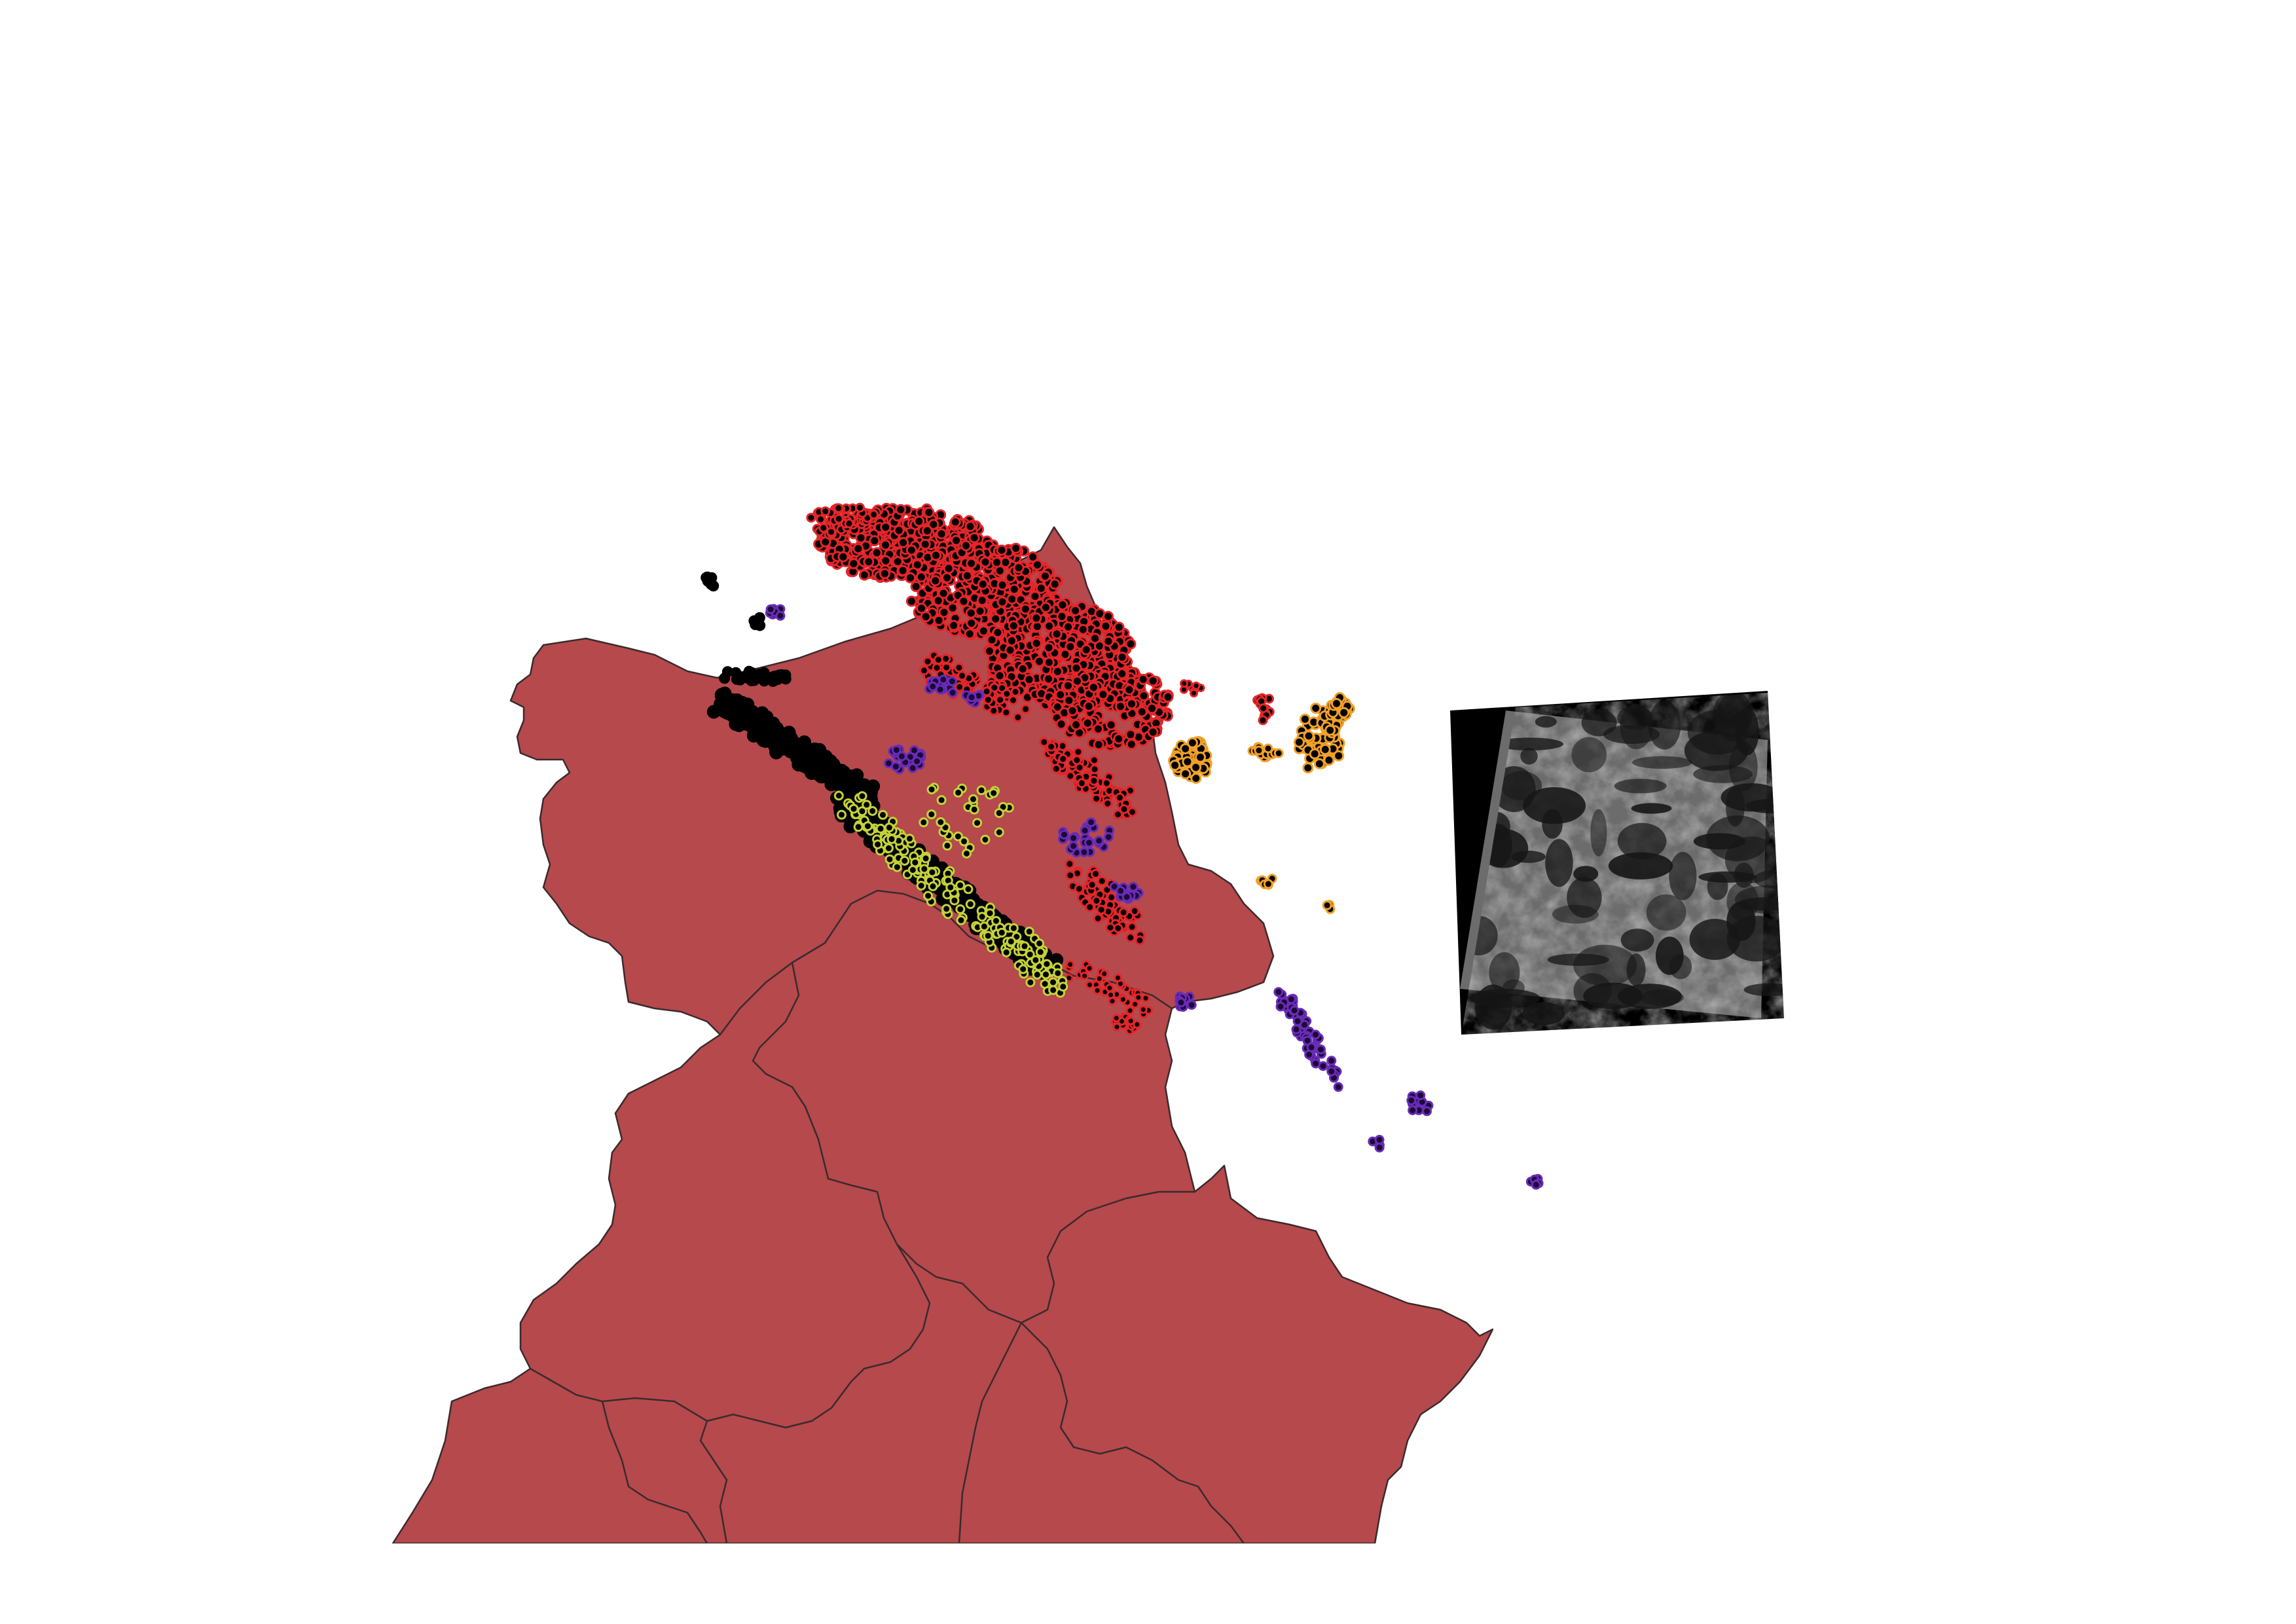  I want to click on satellite-raster-tile, so click(1622, 864).